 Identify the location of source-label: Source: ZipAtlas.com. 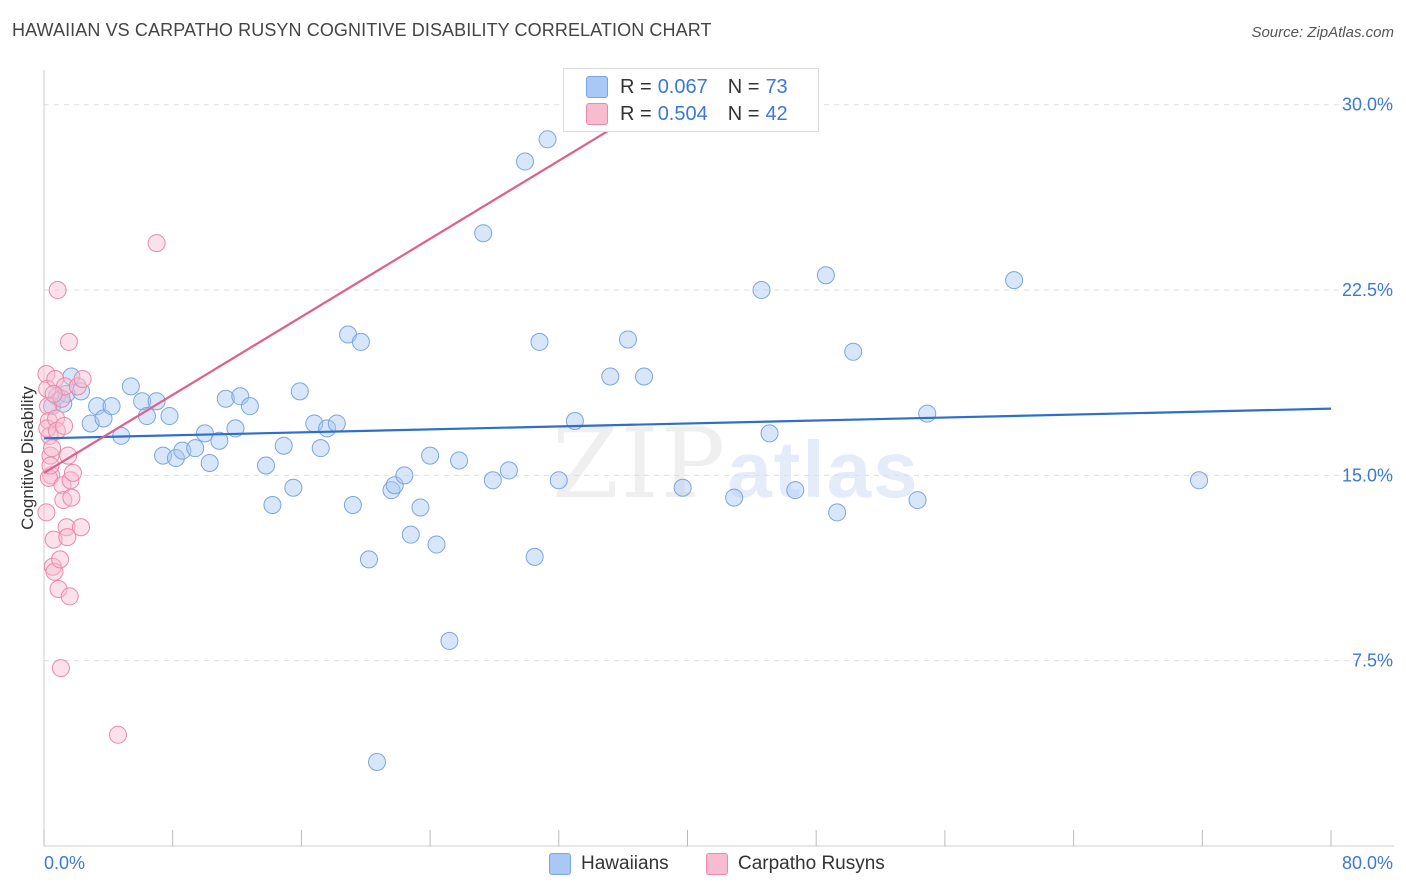
(1322, 32).